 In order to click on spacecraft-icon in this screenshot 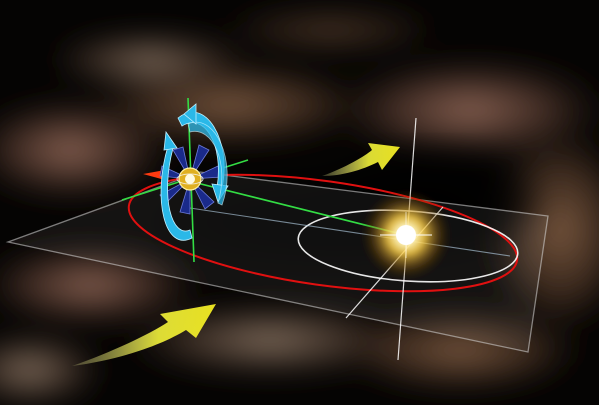, I will do `click(185, 180)`.